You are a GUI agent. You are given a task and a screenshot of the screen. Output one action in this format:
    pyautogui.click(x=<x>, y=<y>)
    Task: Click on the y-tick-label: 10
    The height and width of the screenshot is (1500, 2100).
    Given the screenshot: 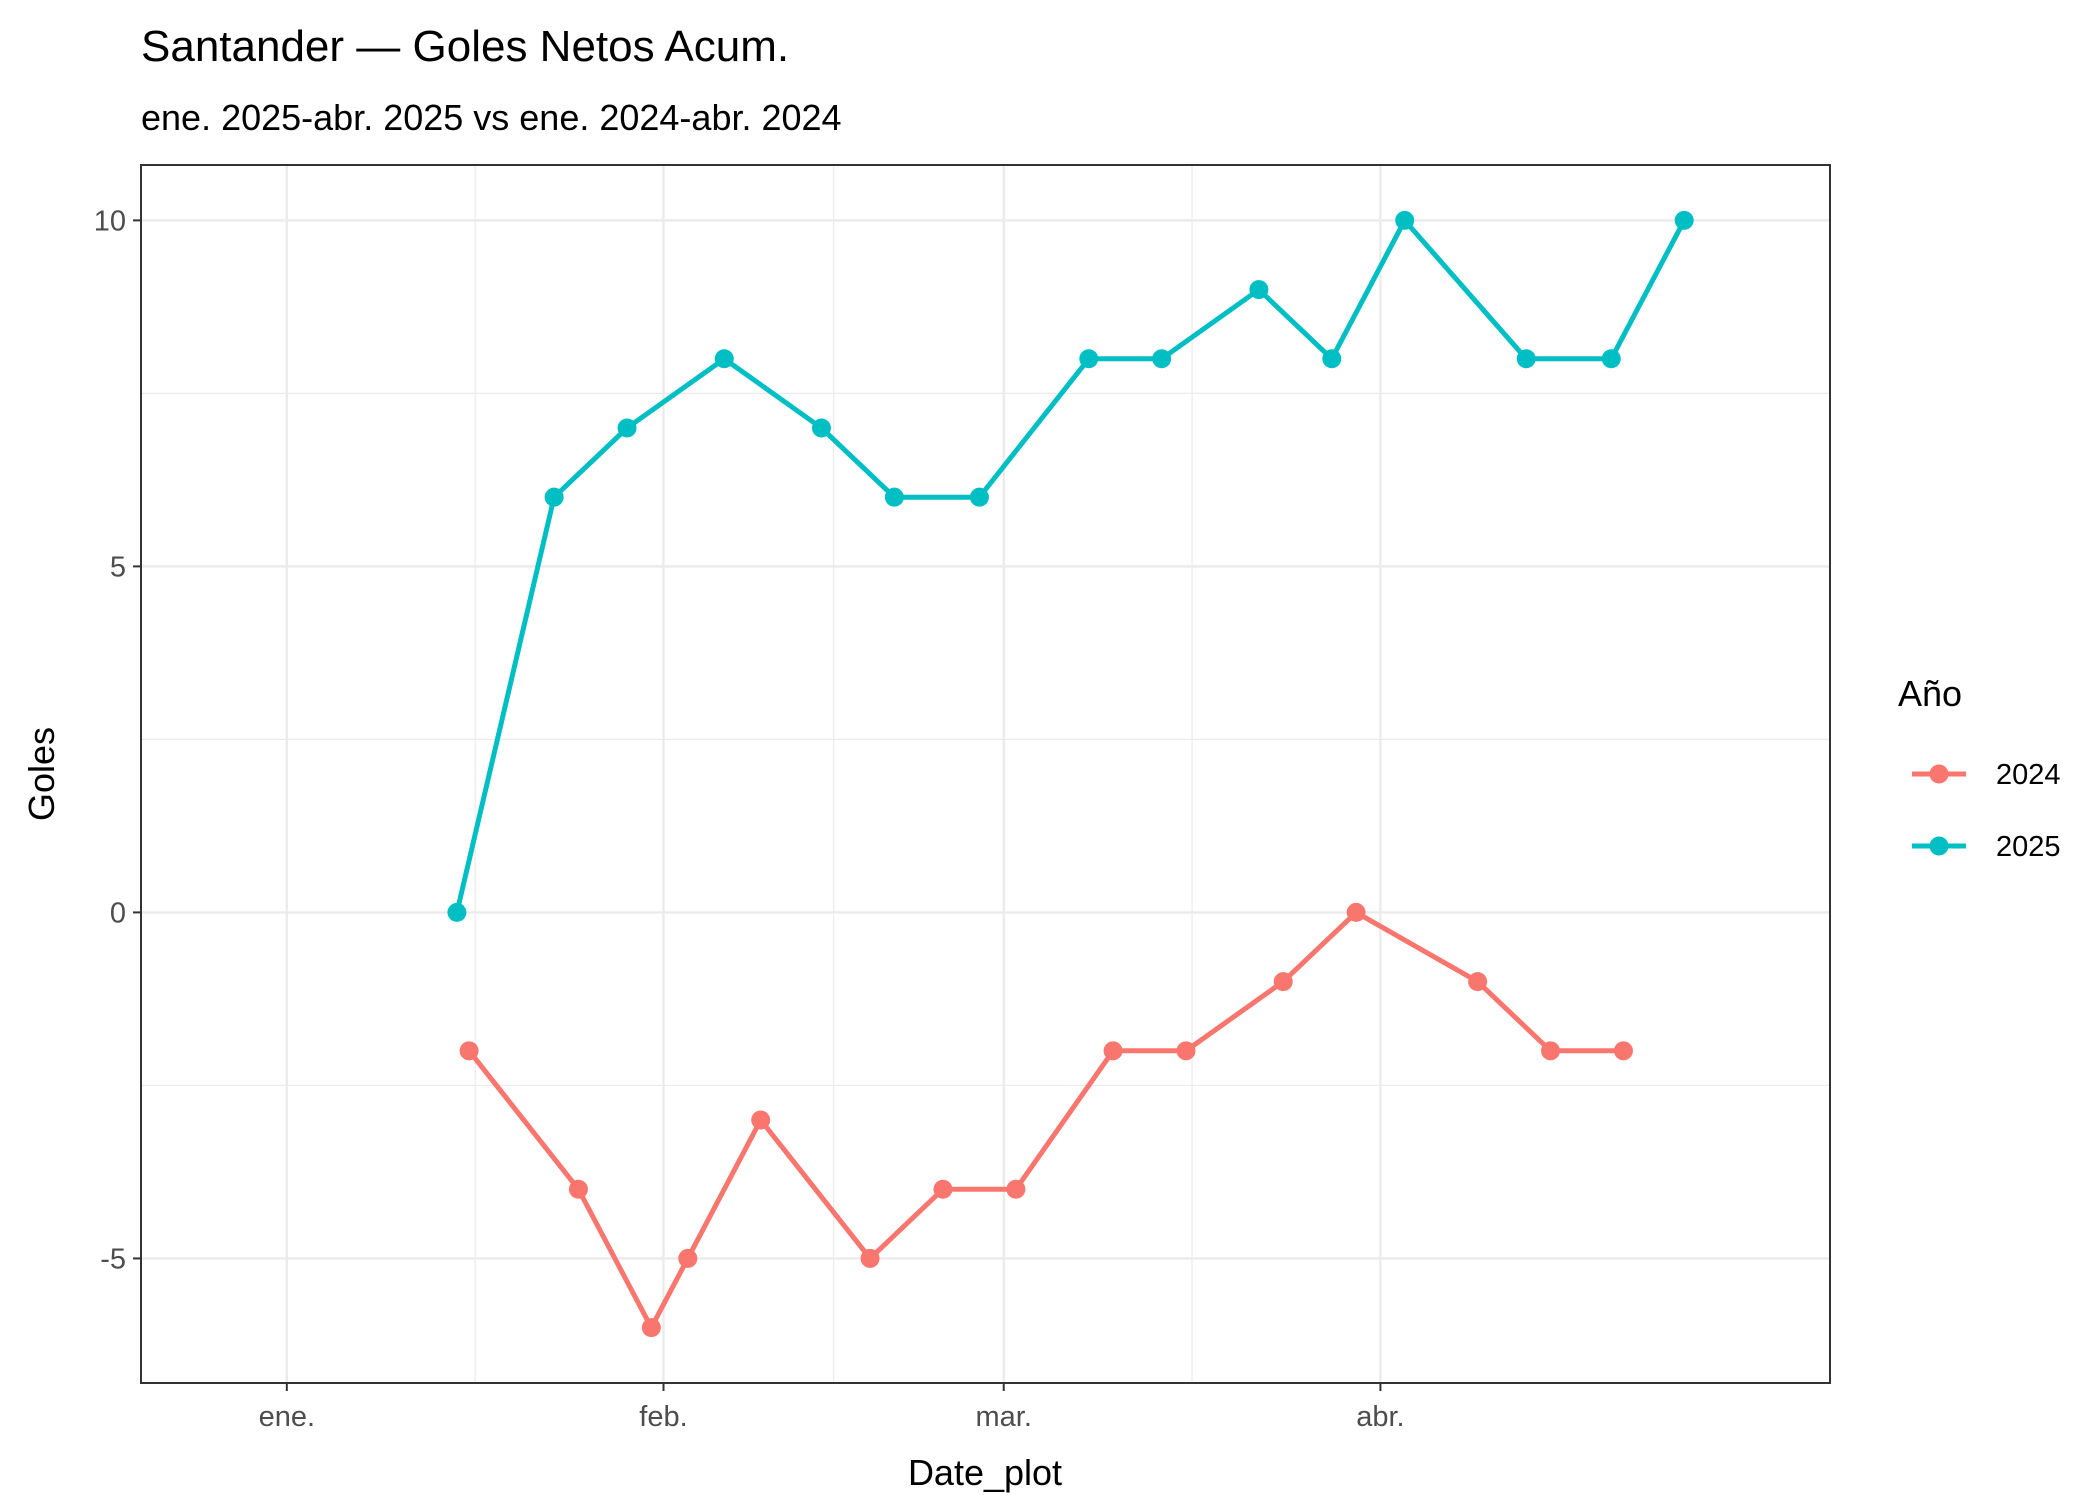 What is the action you would take?
    pyautogui.click(x=110, y=221)
    